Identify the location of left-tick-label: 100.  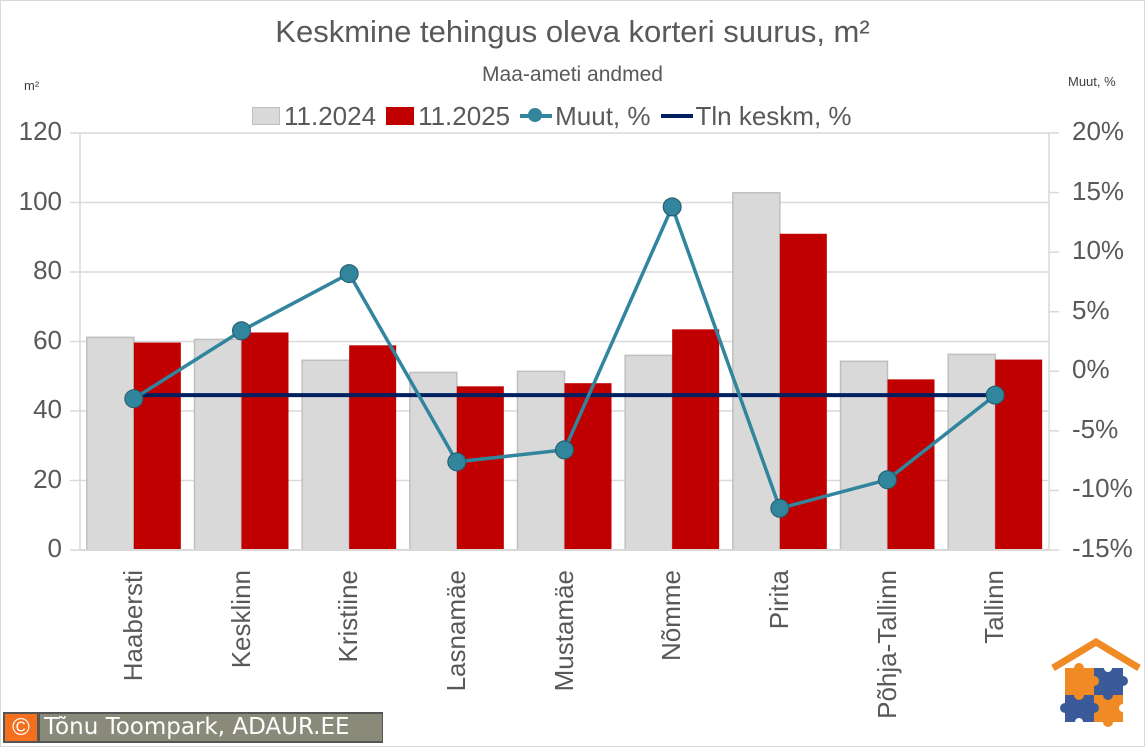
(40, 200).